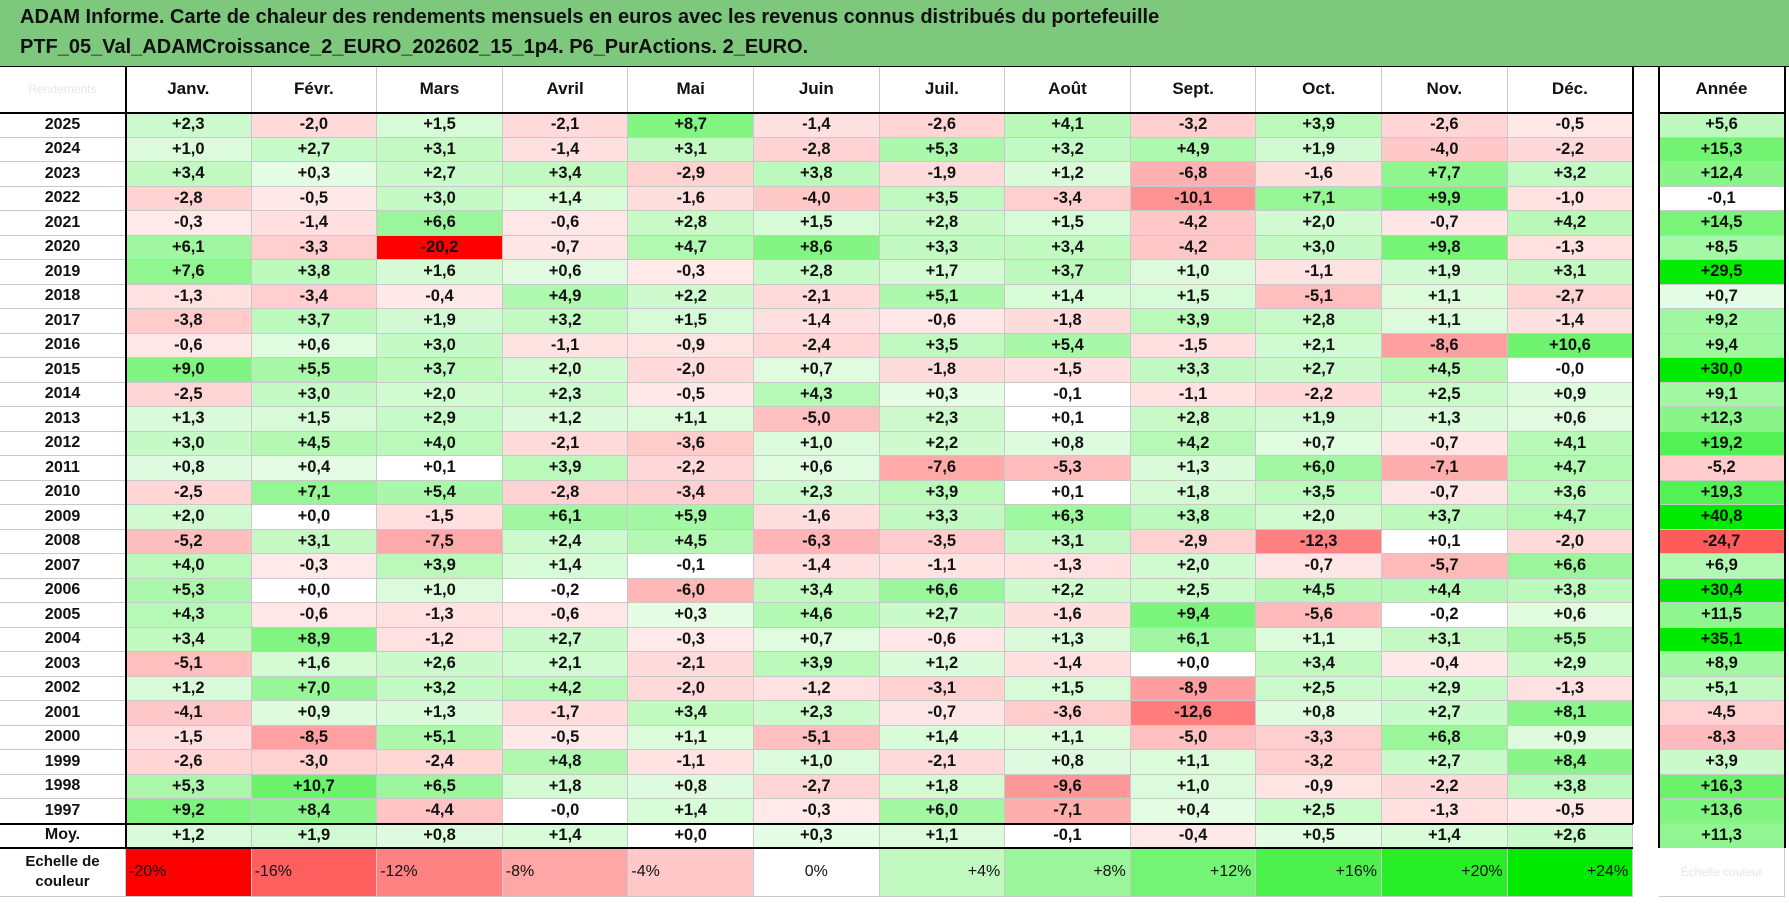 The width and height of the screenshot is (1789, 911). I want to click on heatmap-cell: +3,3, so click(1193, 370).